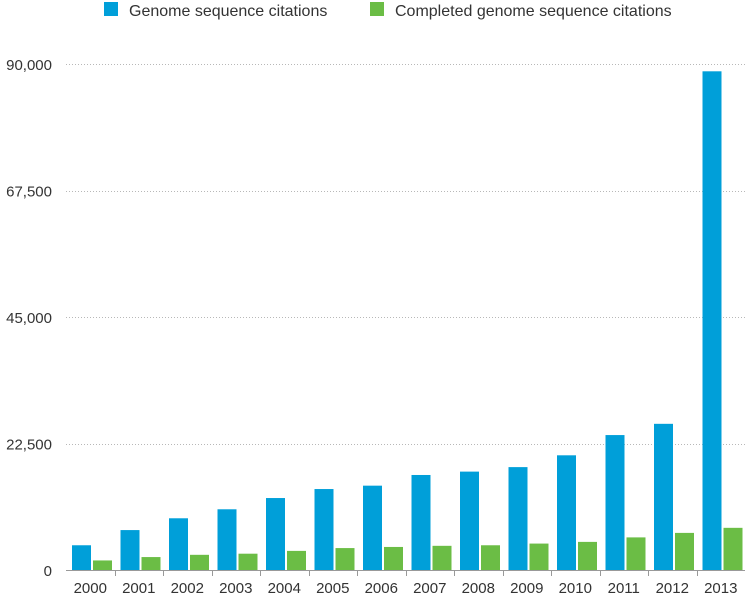  What do you see at coordinates (533, 11) in the screenshot?
I see `legend-label-2: Completed genome sequence citations` at bounding box center [533, 11].